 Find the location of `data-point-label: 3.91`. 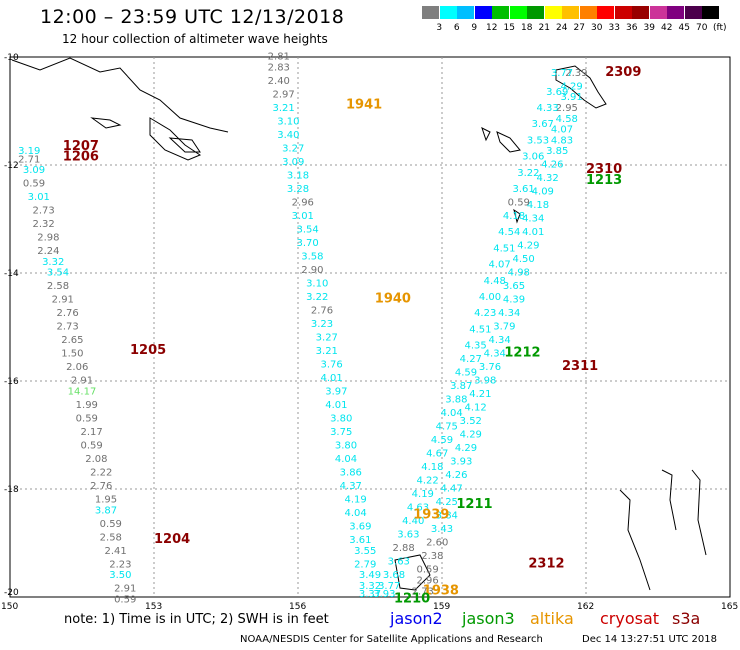

data-point-label: 3.91 is located at coordinates (571, 97).